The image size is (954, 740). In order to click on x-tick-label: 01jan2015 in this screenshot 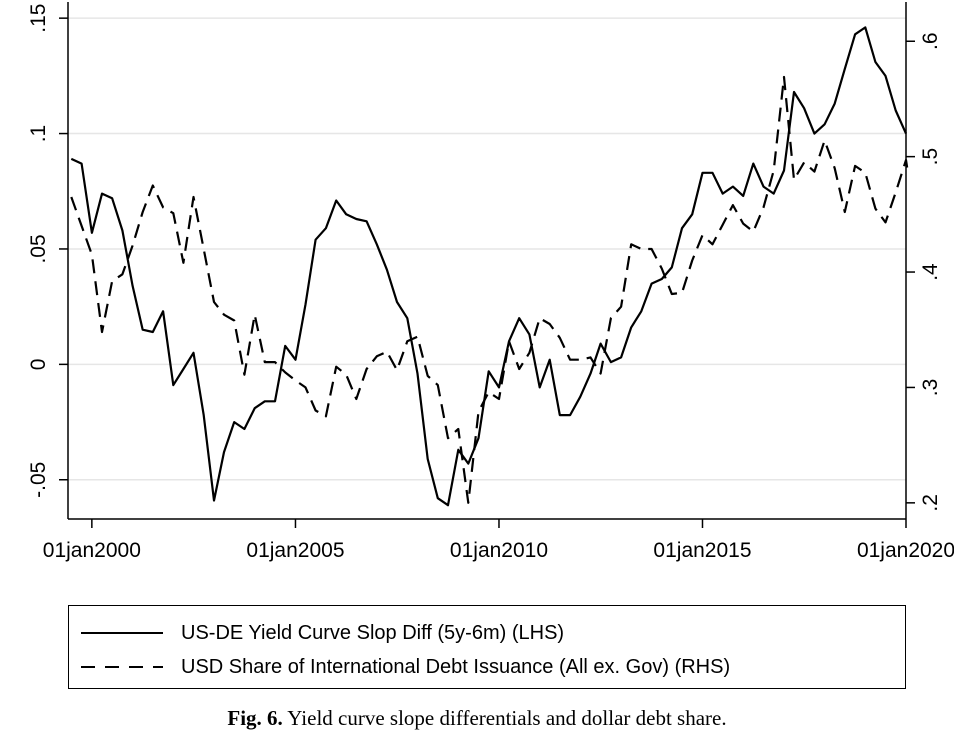, I will do `click(702, 550)`.